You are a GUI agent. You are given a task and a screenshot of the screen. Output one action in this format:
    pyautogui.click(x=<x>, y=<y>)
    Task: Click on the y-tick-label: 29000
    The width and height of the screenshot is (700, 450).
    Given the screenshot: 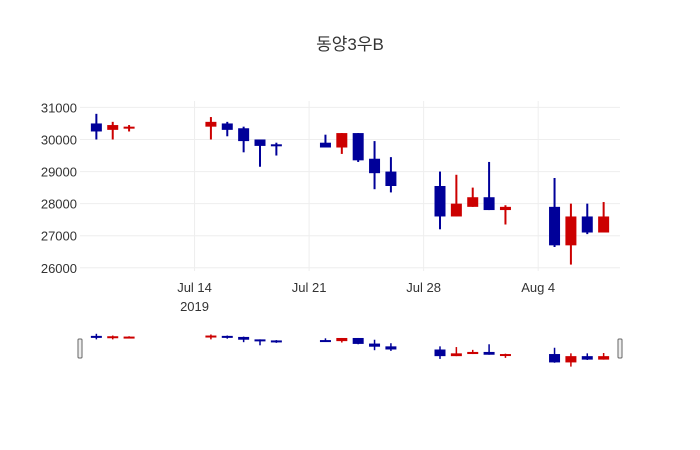 What is the action you would take?
    pyautogui.click(x=59, y=172)
    